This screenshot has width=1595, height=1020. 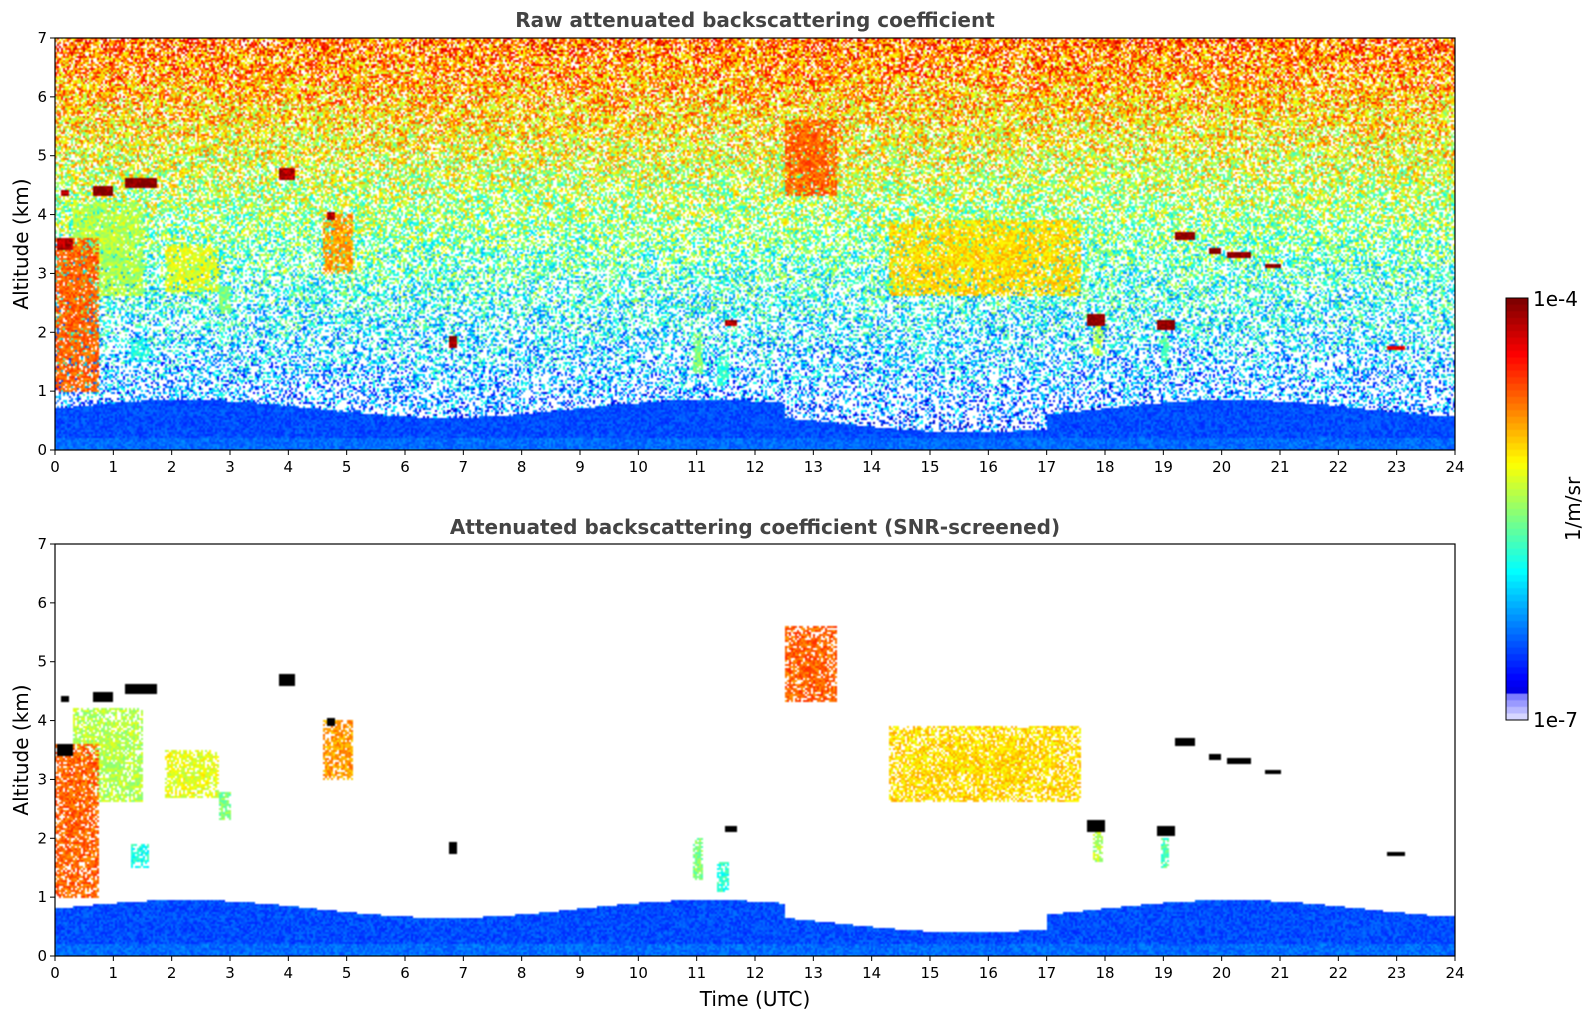 I want to click on raw-x-tick-label: 22, so click(x=1338, y=467).